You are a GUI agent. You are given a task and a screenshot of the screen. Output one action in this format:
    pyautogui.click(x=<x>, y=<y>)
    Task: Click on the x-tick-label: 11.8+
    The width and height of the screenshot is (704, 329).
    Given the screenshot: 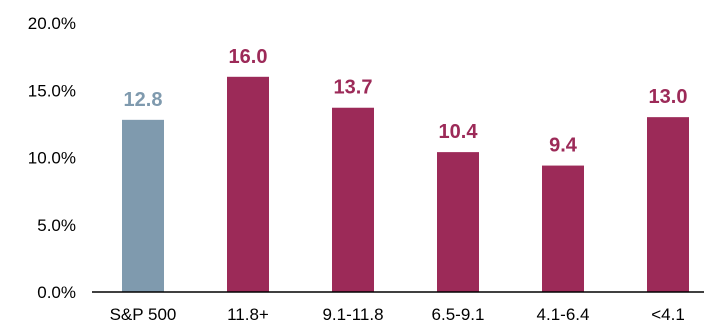 What is the action you would take?
    pyautogui.click(x=248, y=314)
    